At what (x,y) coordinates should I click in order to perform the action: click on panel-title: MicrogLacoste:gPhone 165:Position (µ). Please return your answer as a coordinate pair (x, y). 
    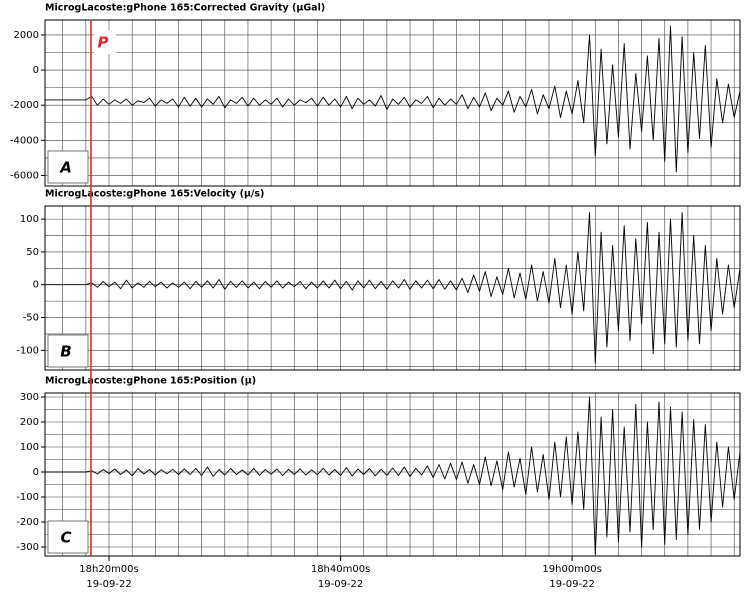
    Looking at the image, I should click on (150, 381).